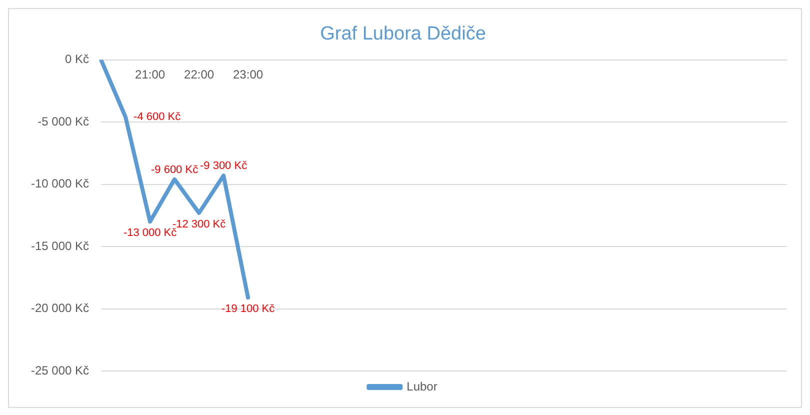  Describe the element at coordinates (403, 34) in the screenshot. I see `chart-title: Graf Lubora Dědiče` at that location.